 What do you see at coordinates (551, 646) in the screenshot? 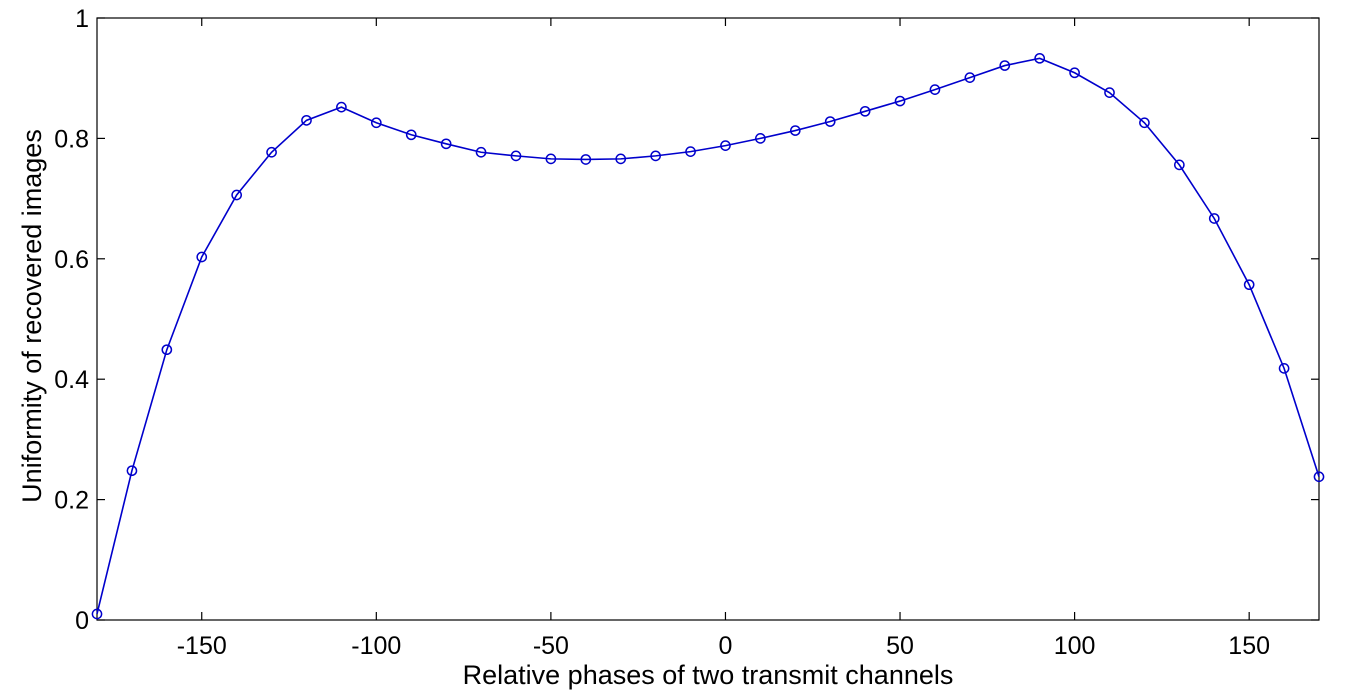
I see `x-tick-label: -50` at bounding box center [551, 646].